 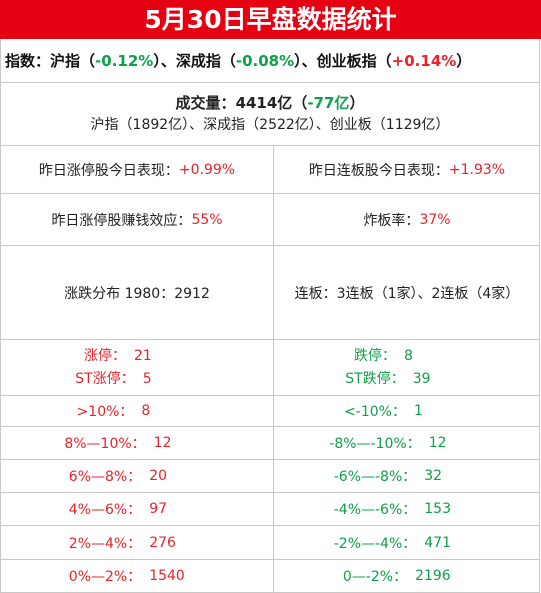 What do you see at coordinates (162, 443) in the screenshot?
I see `up-range-value: 12` at bounding box center [162, 443].